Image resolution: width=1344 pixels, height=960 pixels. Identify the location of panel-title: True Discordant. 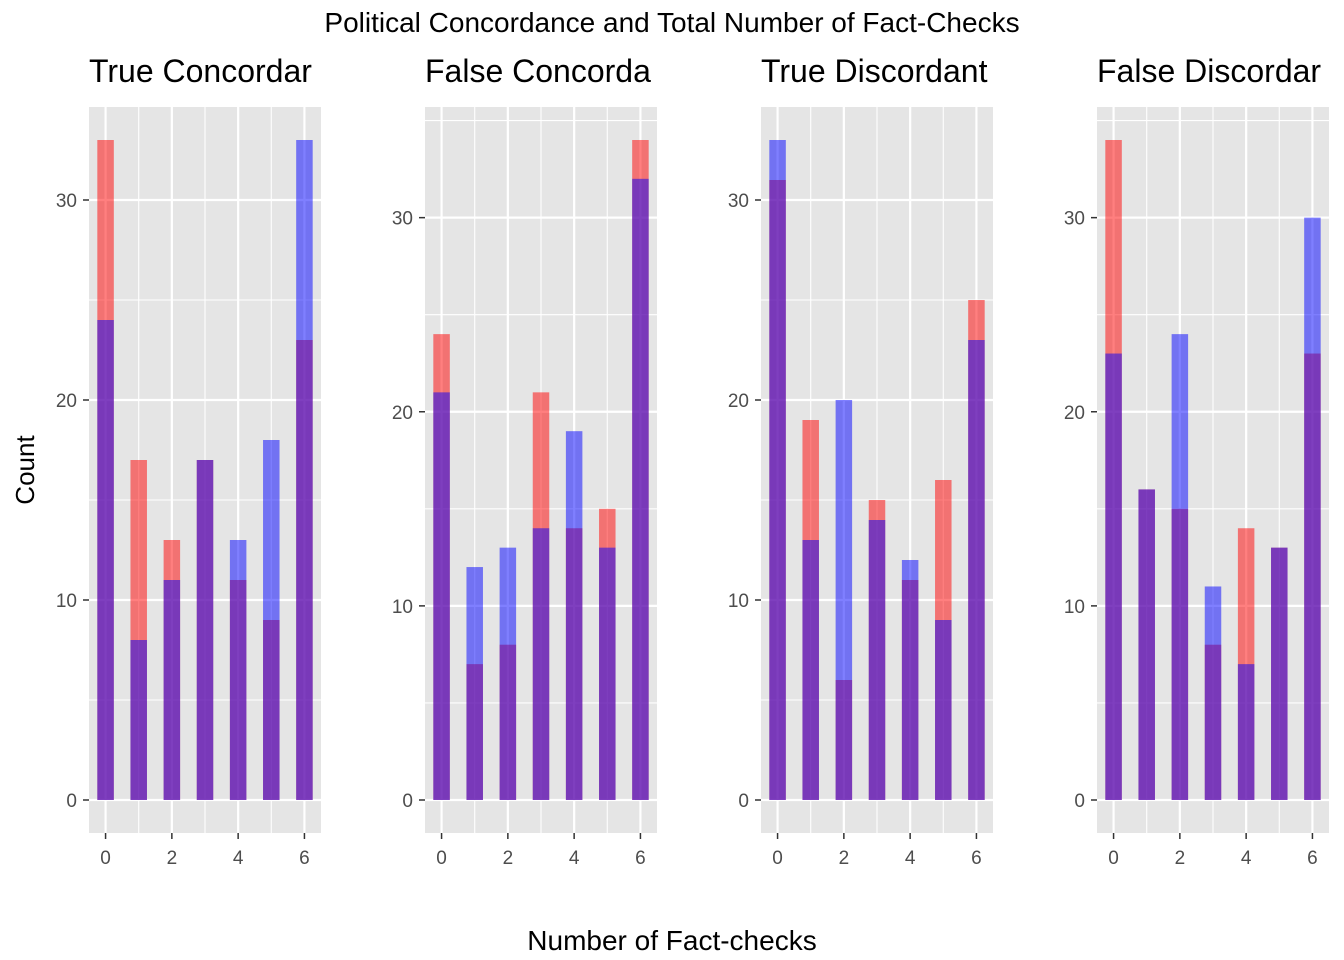
(874, 71).